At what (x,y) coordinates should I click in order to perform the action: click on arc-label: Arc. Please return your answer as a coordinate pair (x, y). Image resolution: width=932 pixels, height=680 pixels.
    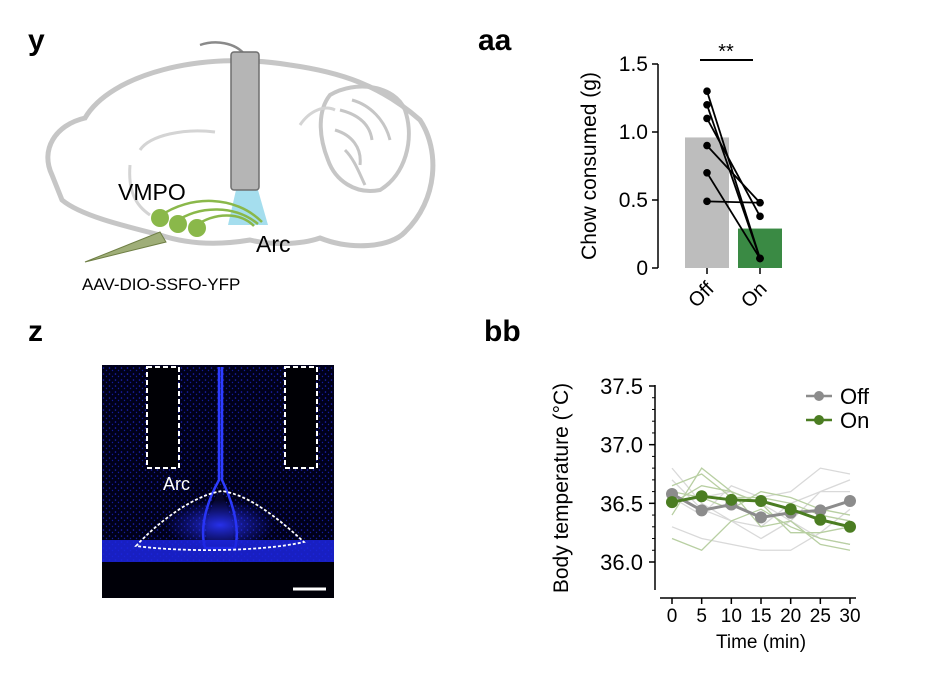
    Looking at the image, I should click on (273, 244).